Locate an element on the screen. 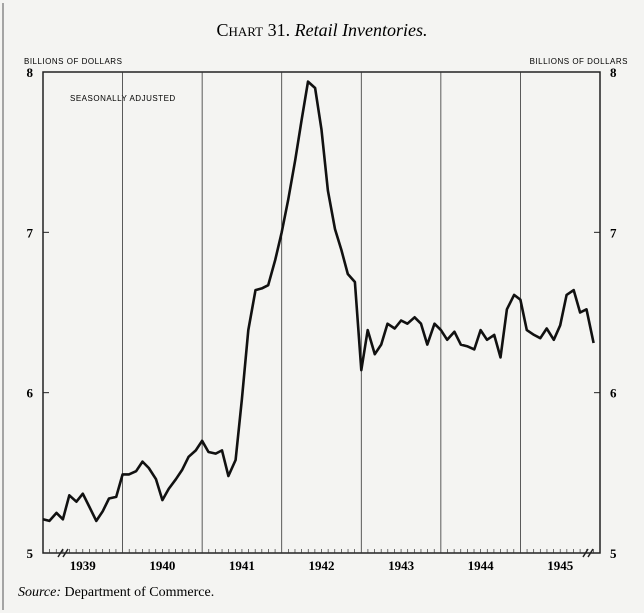  y-tick-label: 7 is located at coordinates (30, 232).